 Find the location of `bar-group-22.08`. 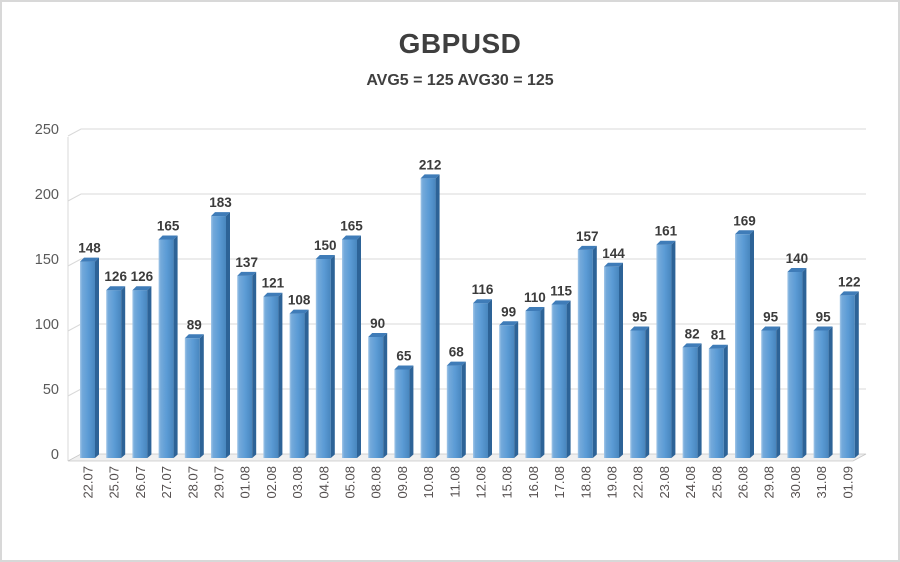

bar-group-22.08 is located at coordinates (640, 392).